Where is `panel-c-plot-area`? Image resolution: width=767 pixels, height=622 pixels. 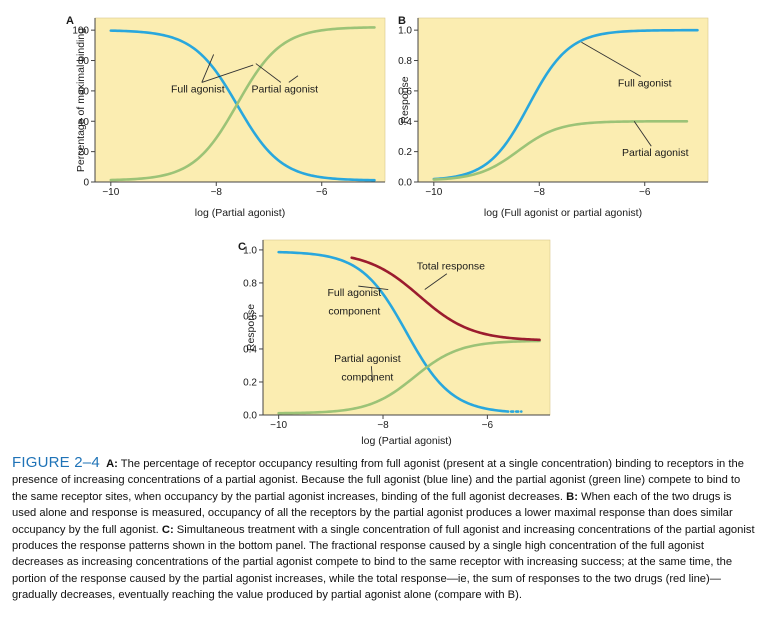
panel-c-plot-area is located at coordinates (406, 327).